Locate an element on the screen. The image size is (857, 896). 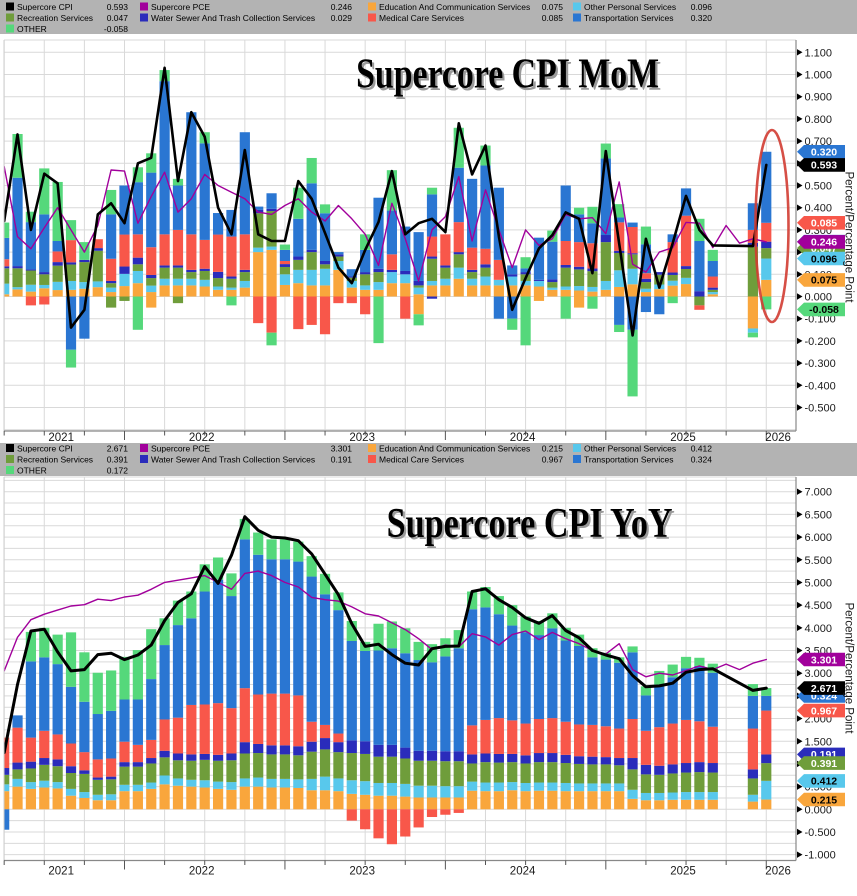
svg-text: 0.400 is located at coordinates (819, 209).